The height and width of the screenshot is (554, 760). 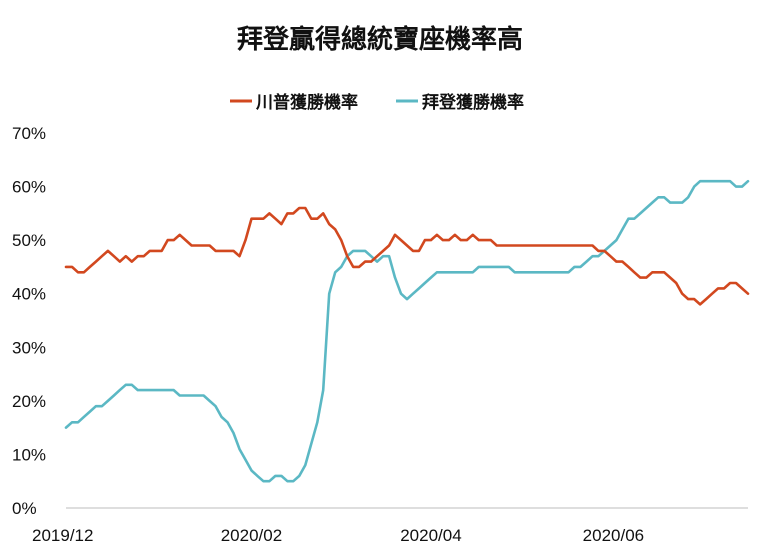 What do you see at coordinates (377, 102) in the screenshot?
I see `legend: 川普獲勝機率 拜登獲勝機率` at bounding box center [377, 102].